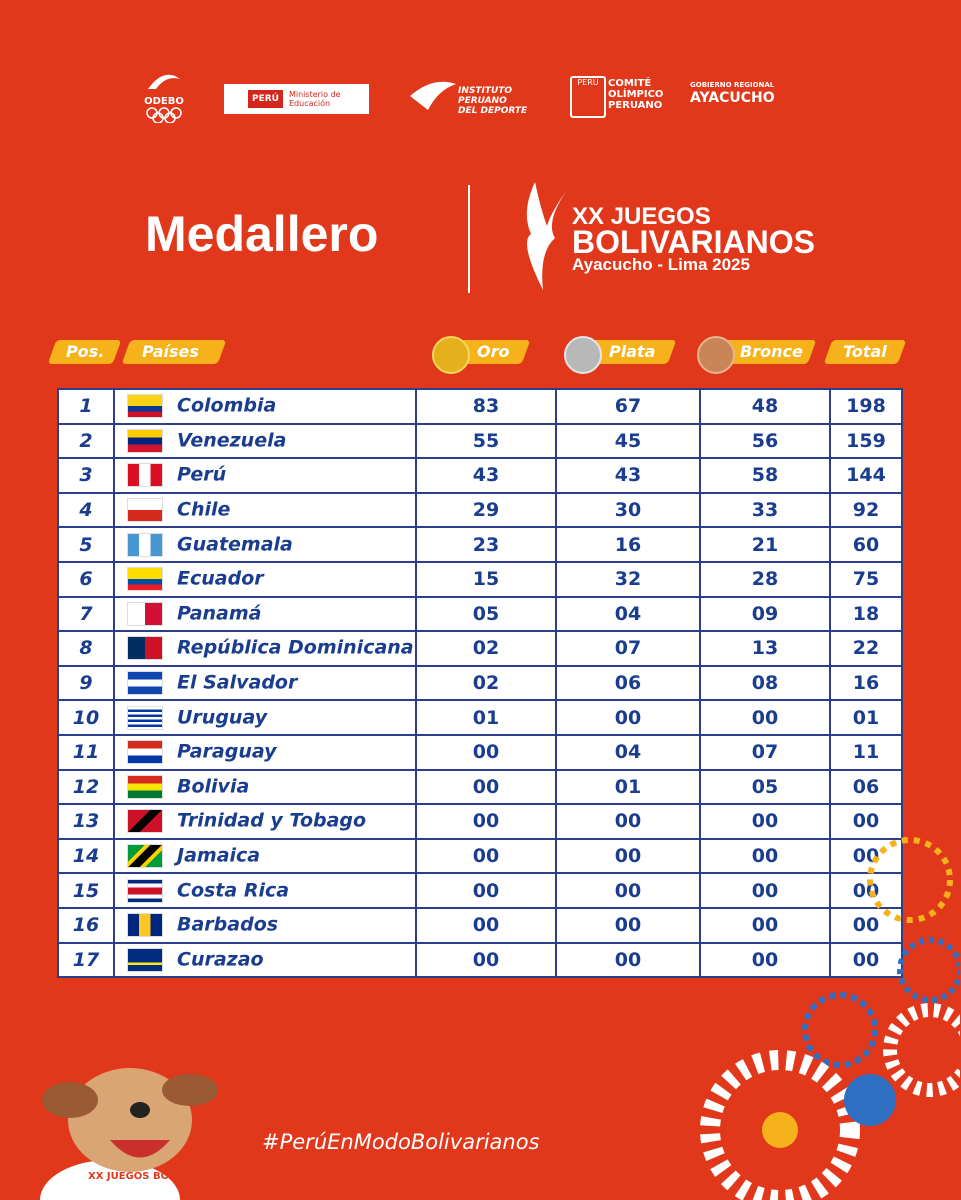  I want to click on country-name: Costa Rica, so click(233, 890).